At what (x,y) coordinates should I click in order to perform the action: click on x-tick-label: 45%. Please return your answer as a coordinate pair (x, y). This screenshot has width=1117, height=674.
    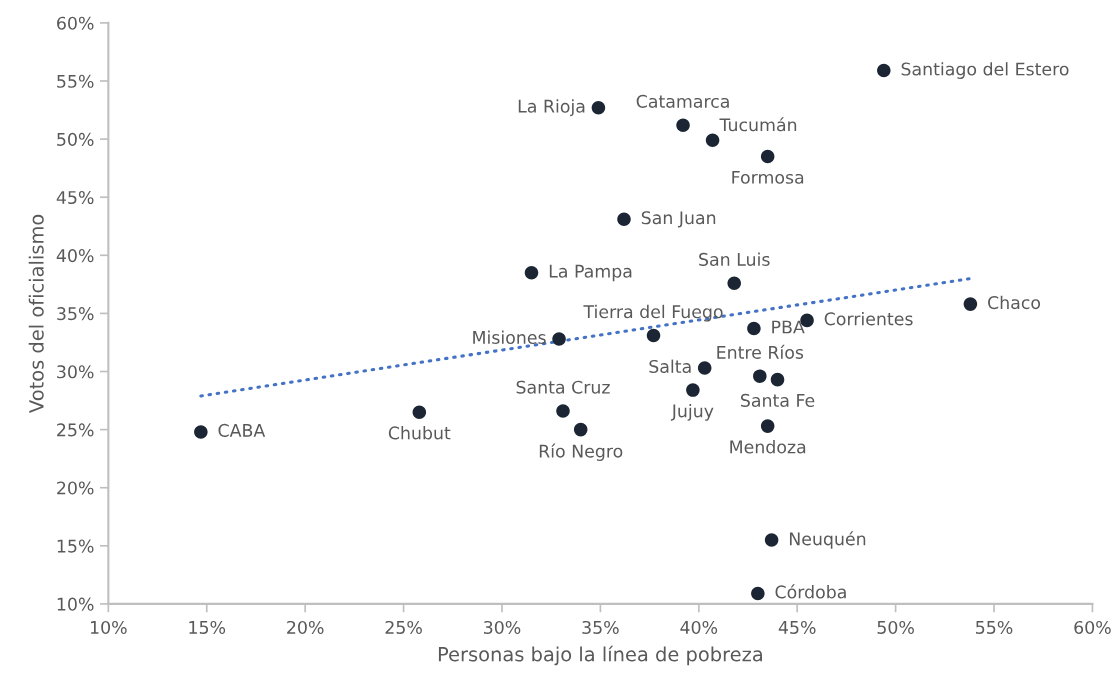
    Looking at the image, I should click on (797, 627).